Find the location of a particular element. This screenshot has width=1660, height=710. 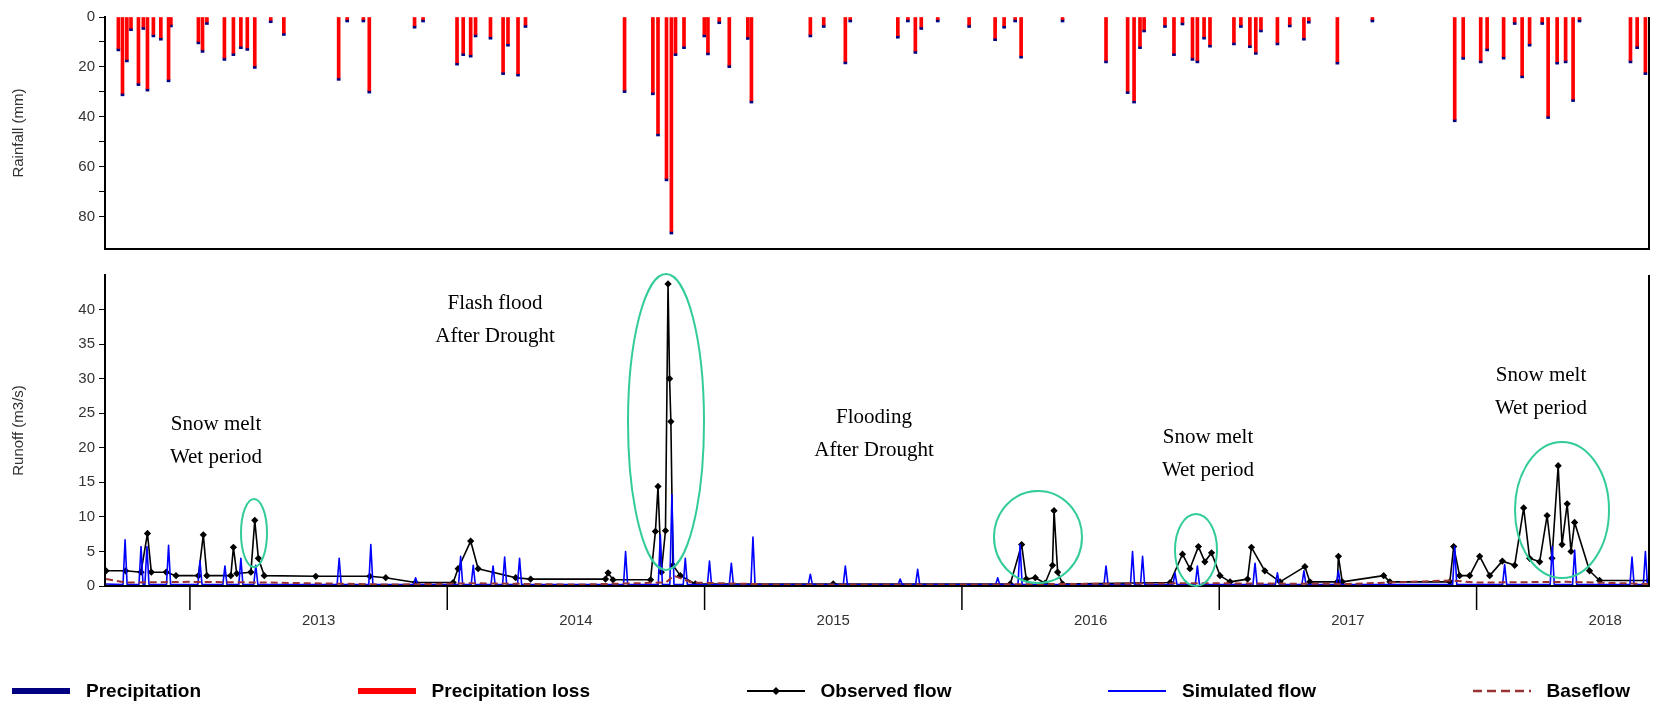

y-tick-label: 80 is located at coordinates (86, 215).